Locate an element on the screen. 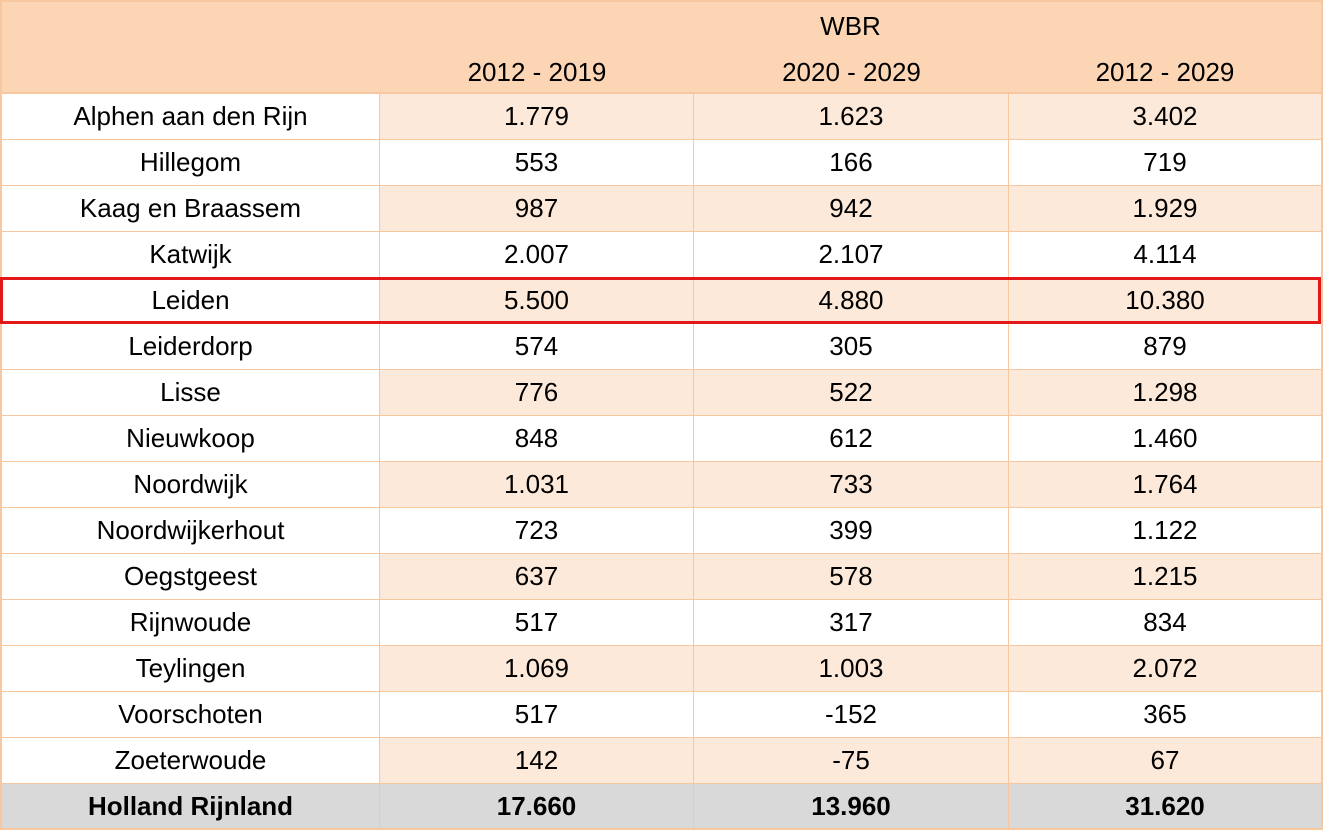 This screenshot has width=1323, height=830. table-row: Katwijk 2.007 2.107 4.114 is located at coordinates (661, 255).